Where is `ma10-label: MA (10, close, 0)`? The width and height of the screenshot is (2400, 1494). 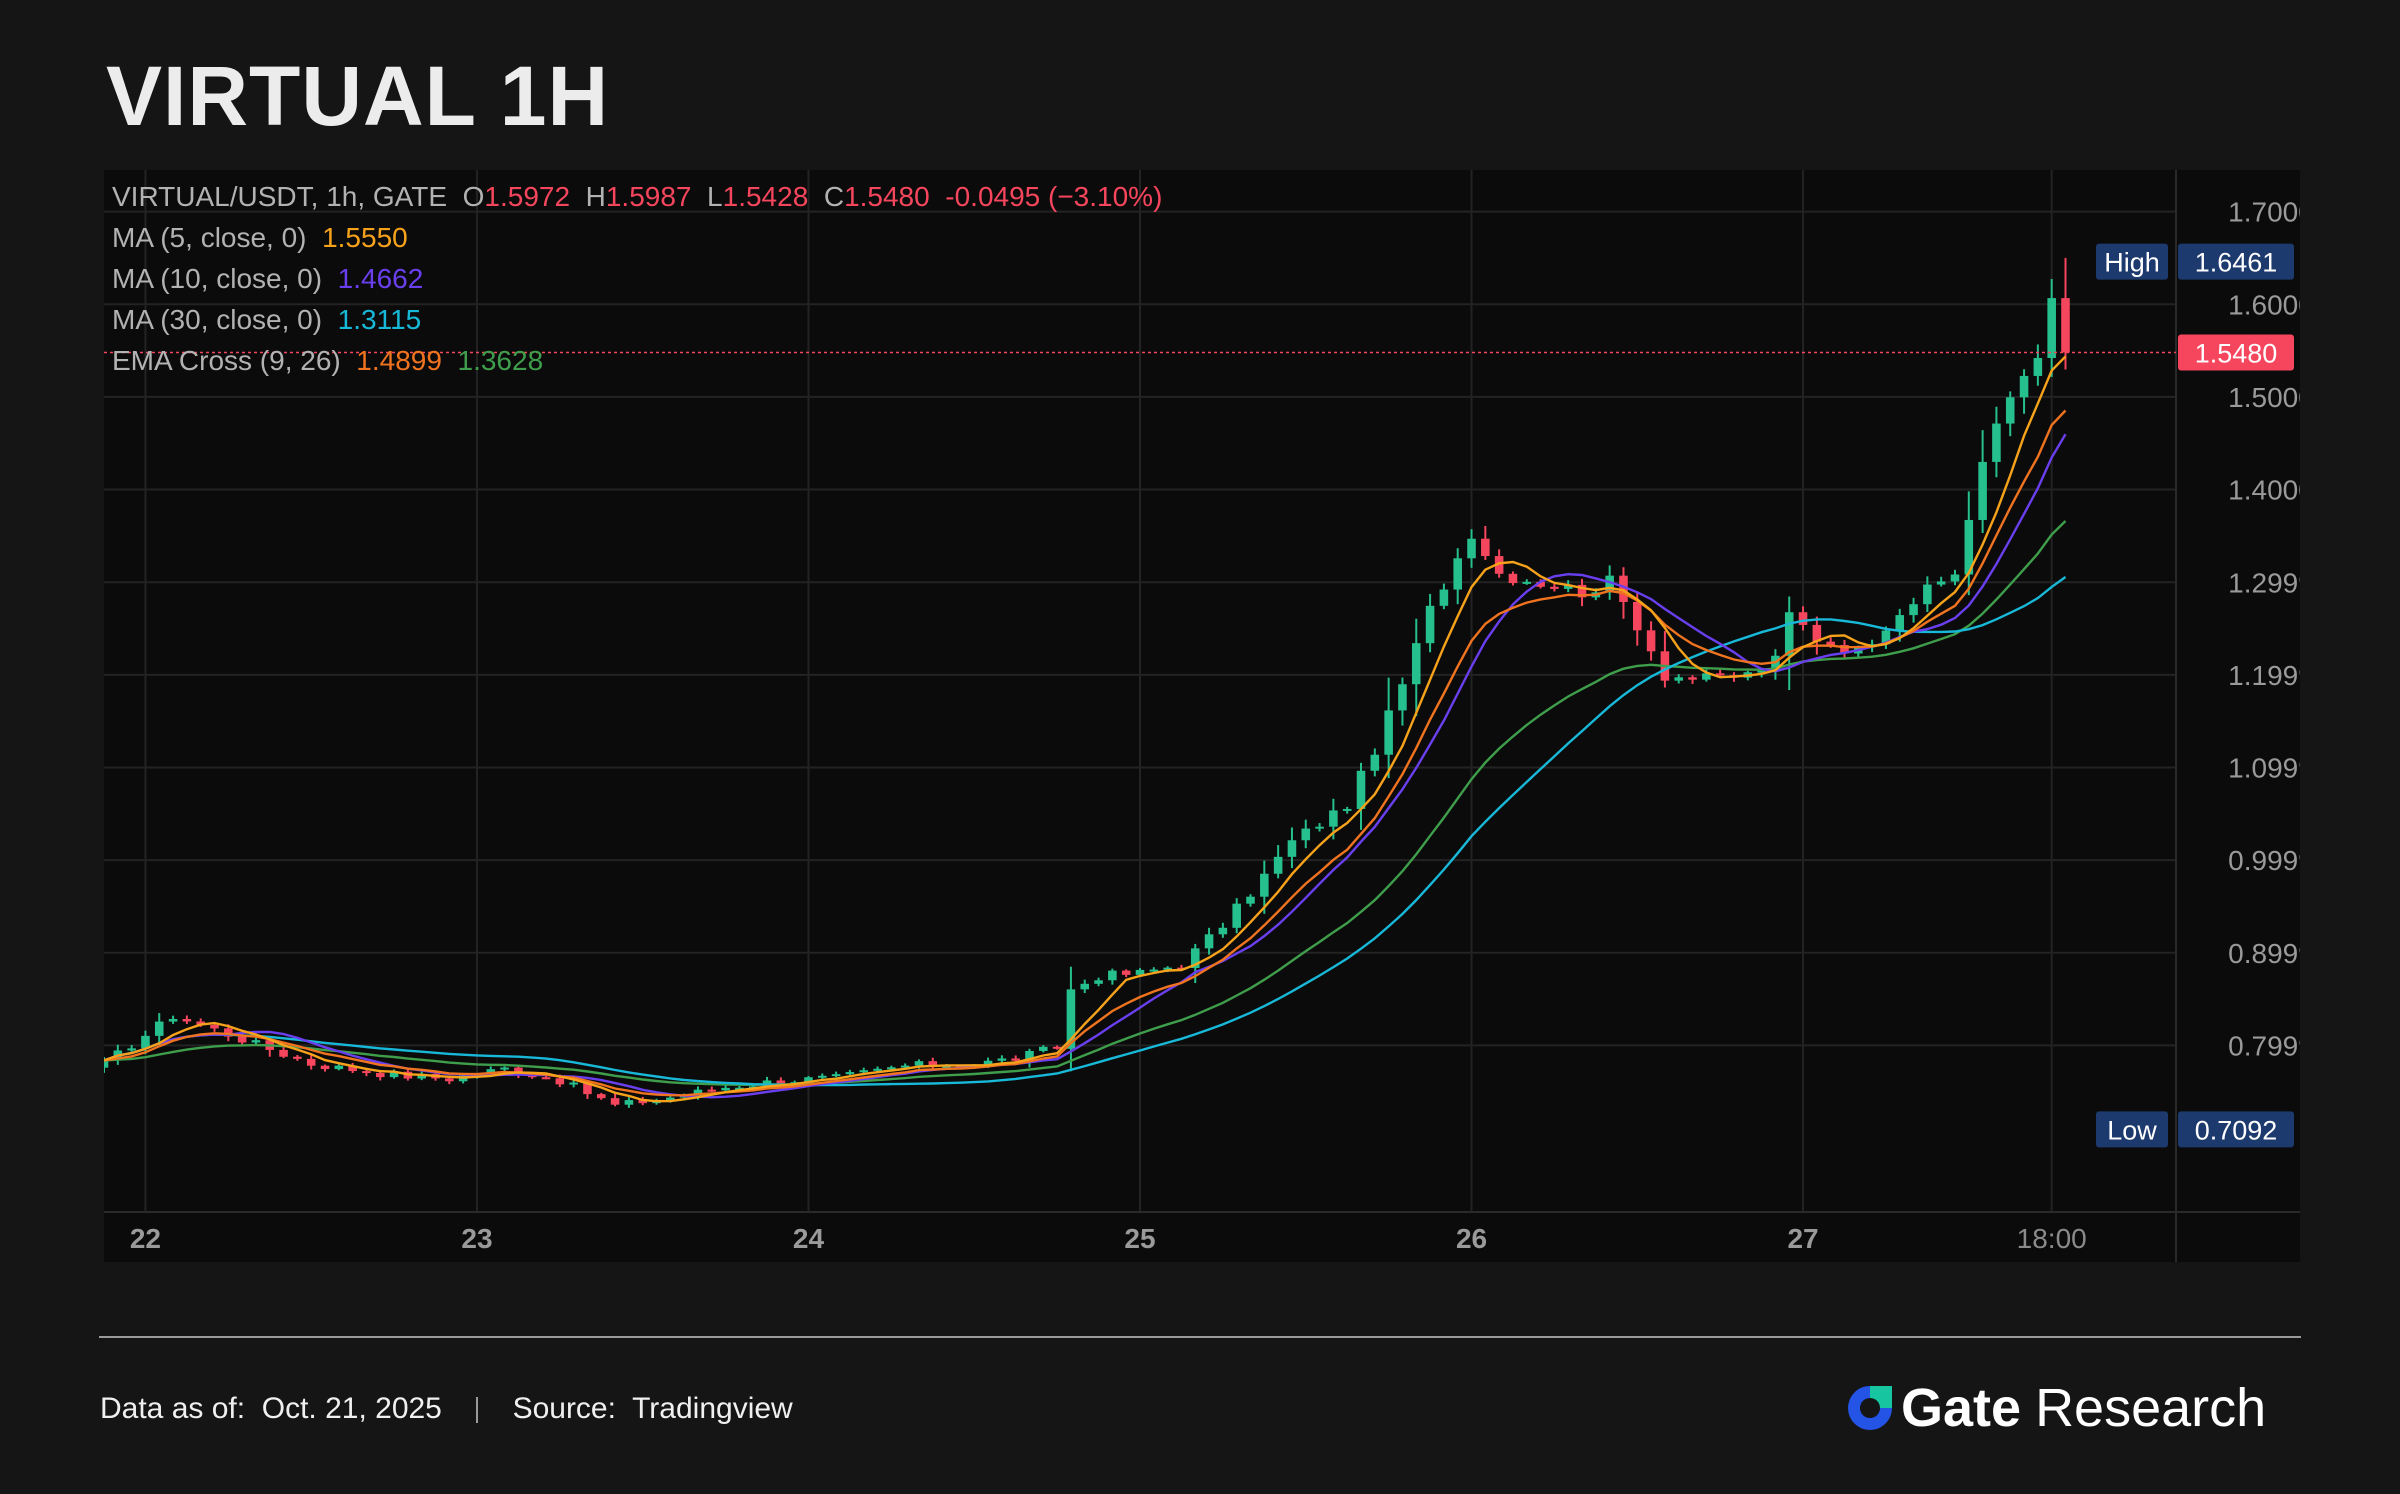 ma10-label: MA (10, close, 0) is located at coordinates (217, 278).